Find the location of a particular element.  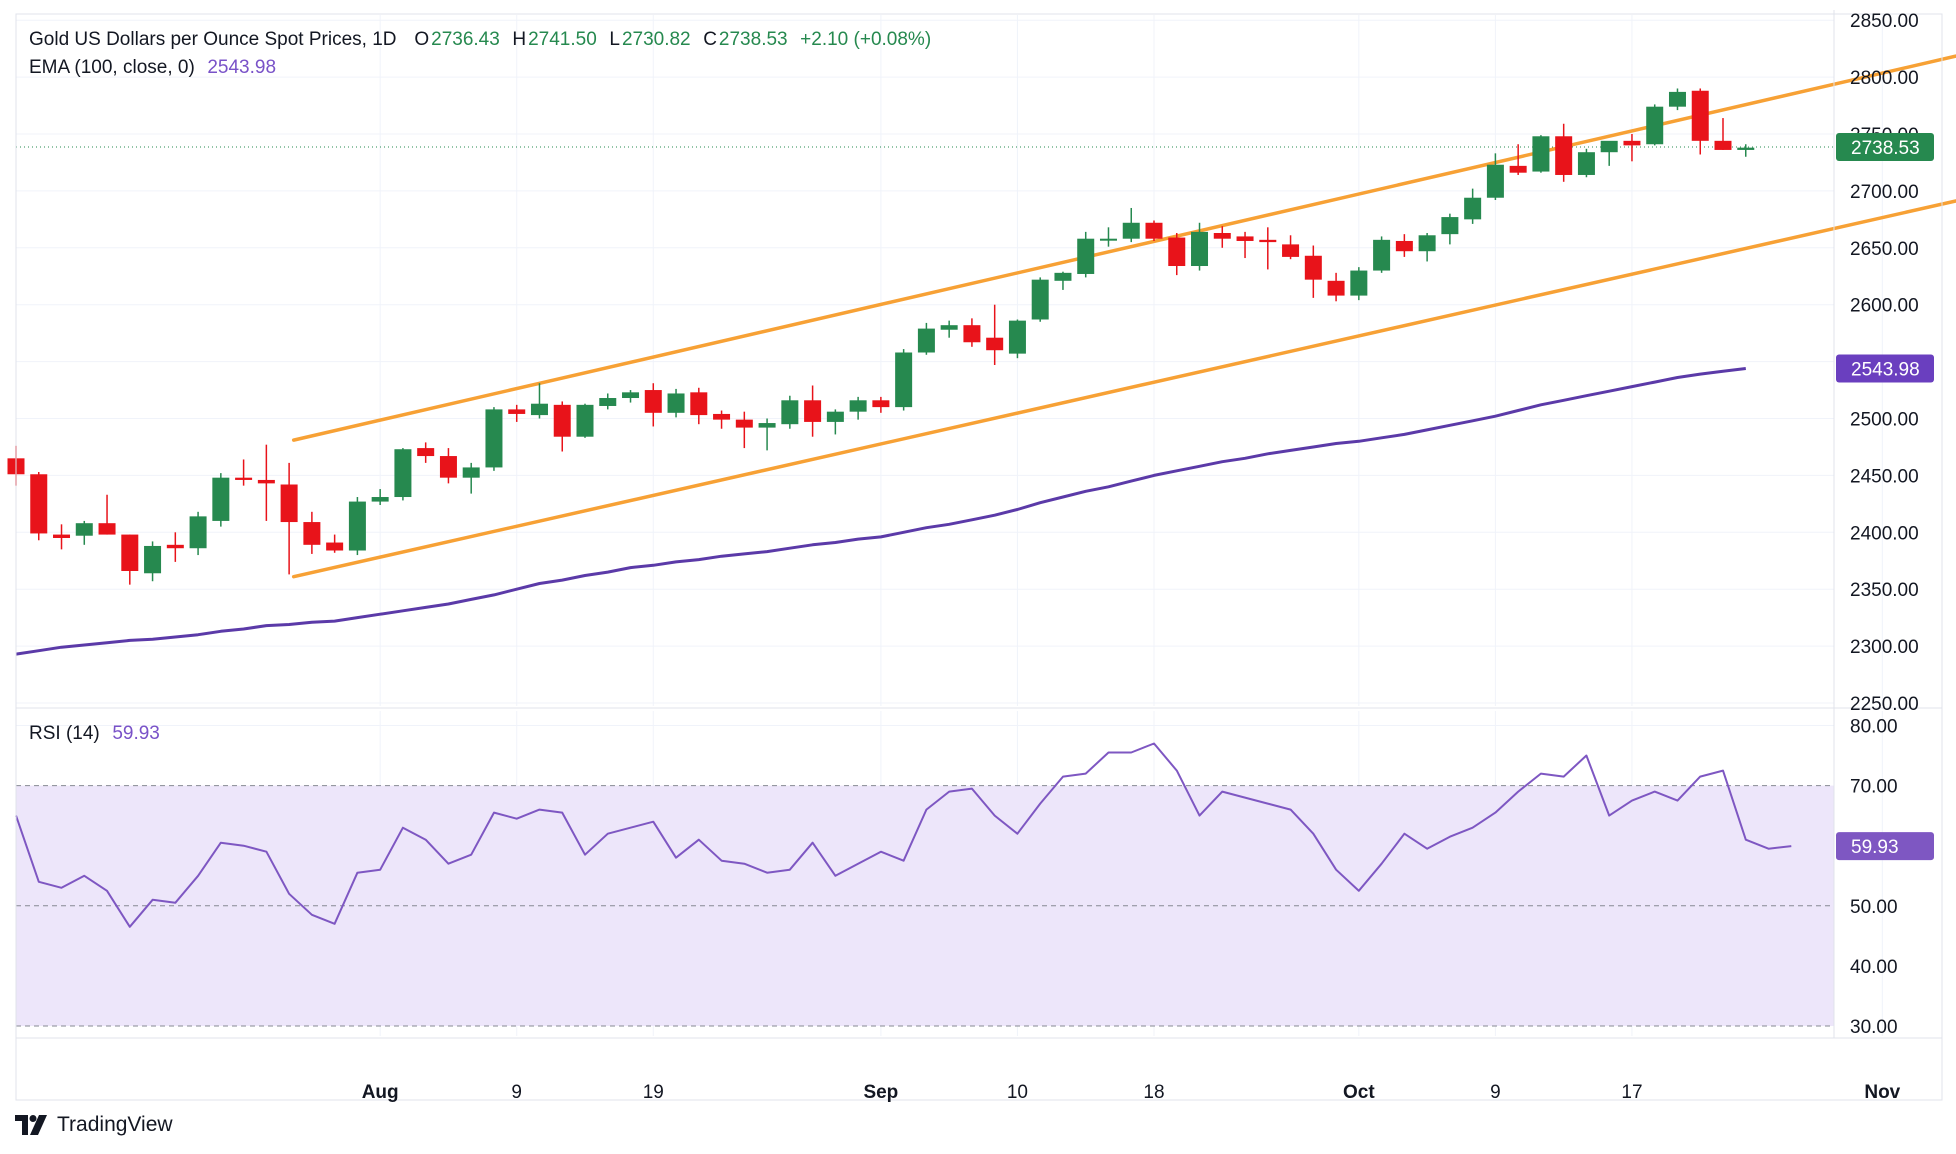

time-tick-label: 17 is located at coordinates (1631, 1092).